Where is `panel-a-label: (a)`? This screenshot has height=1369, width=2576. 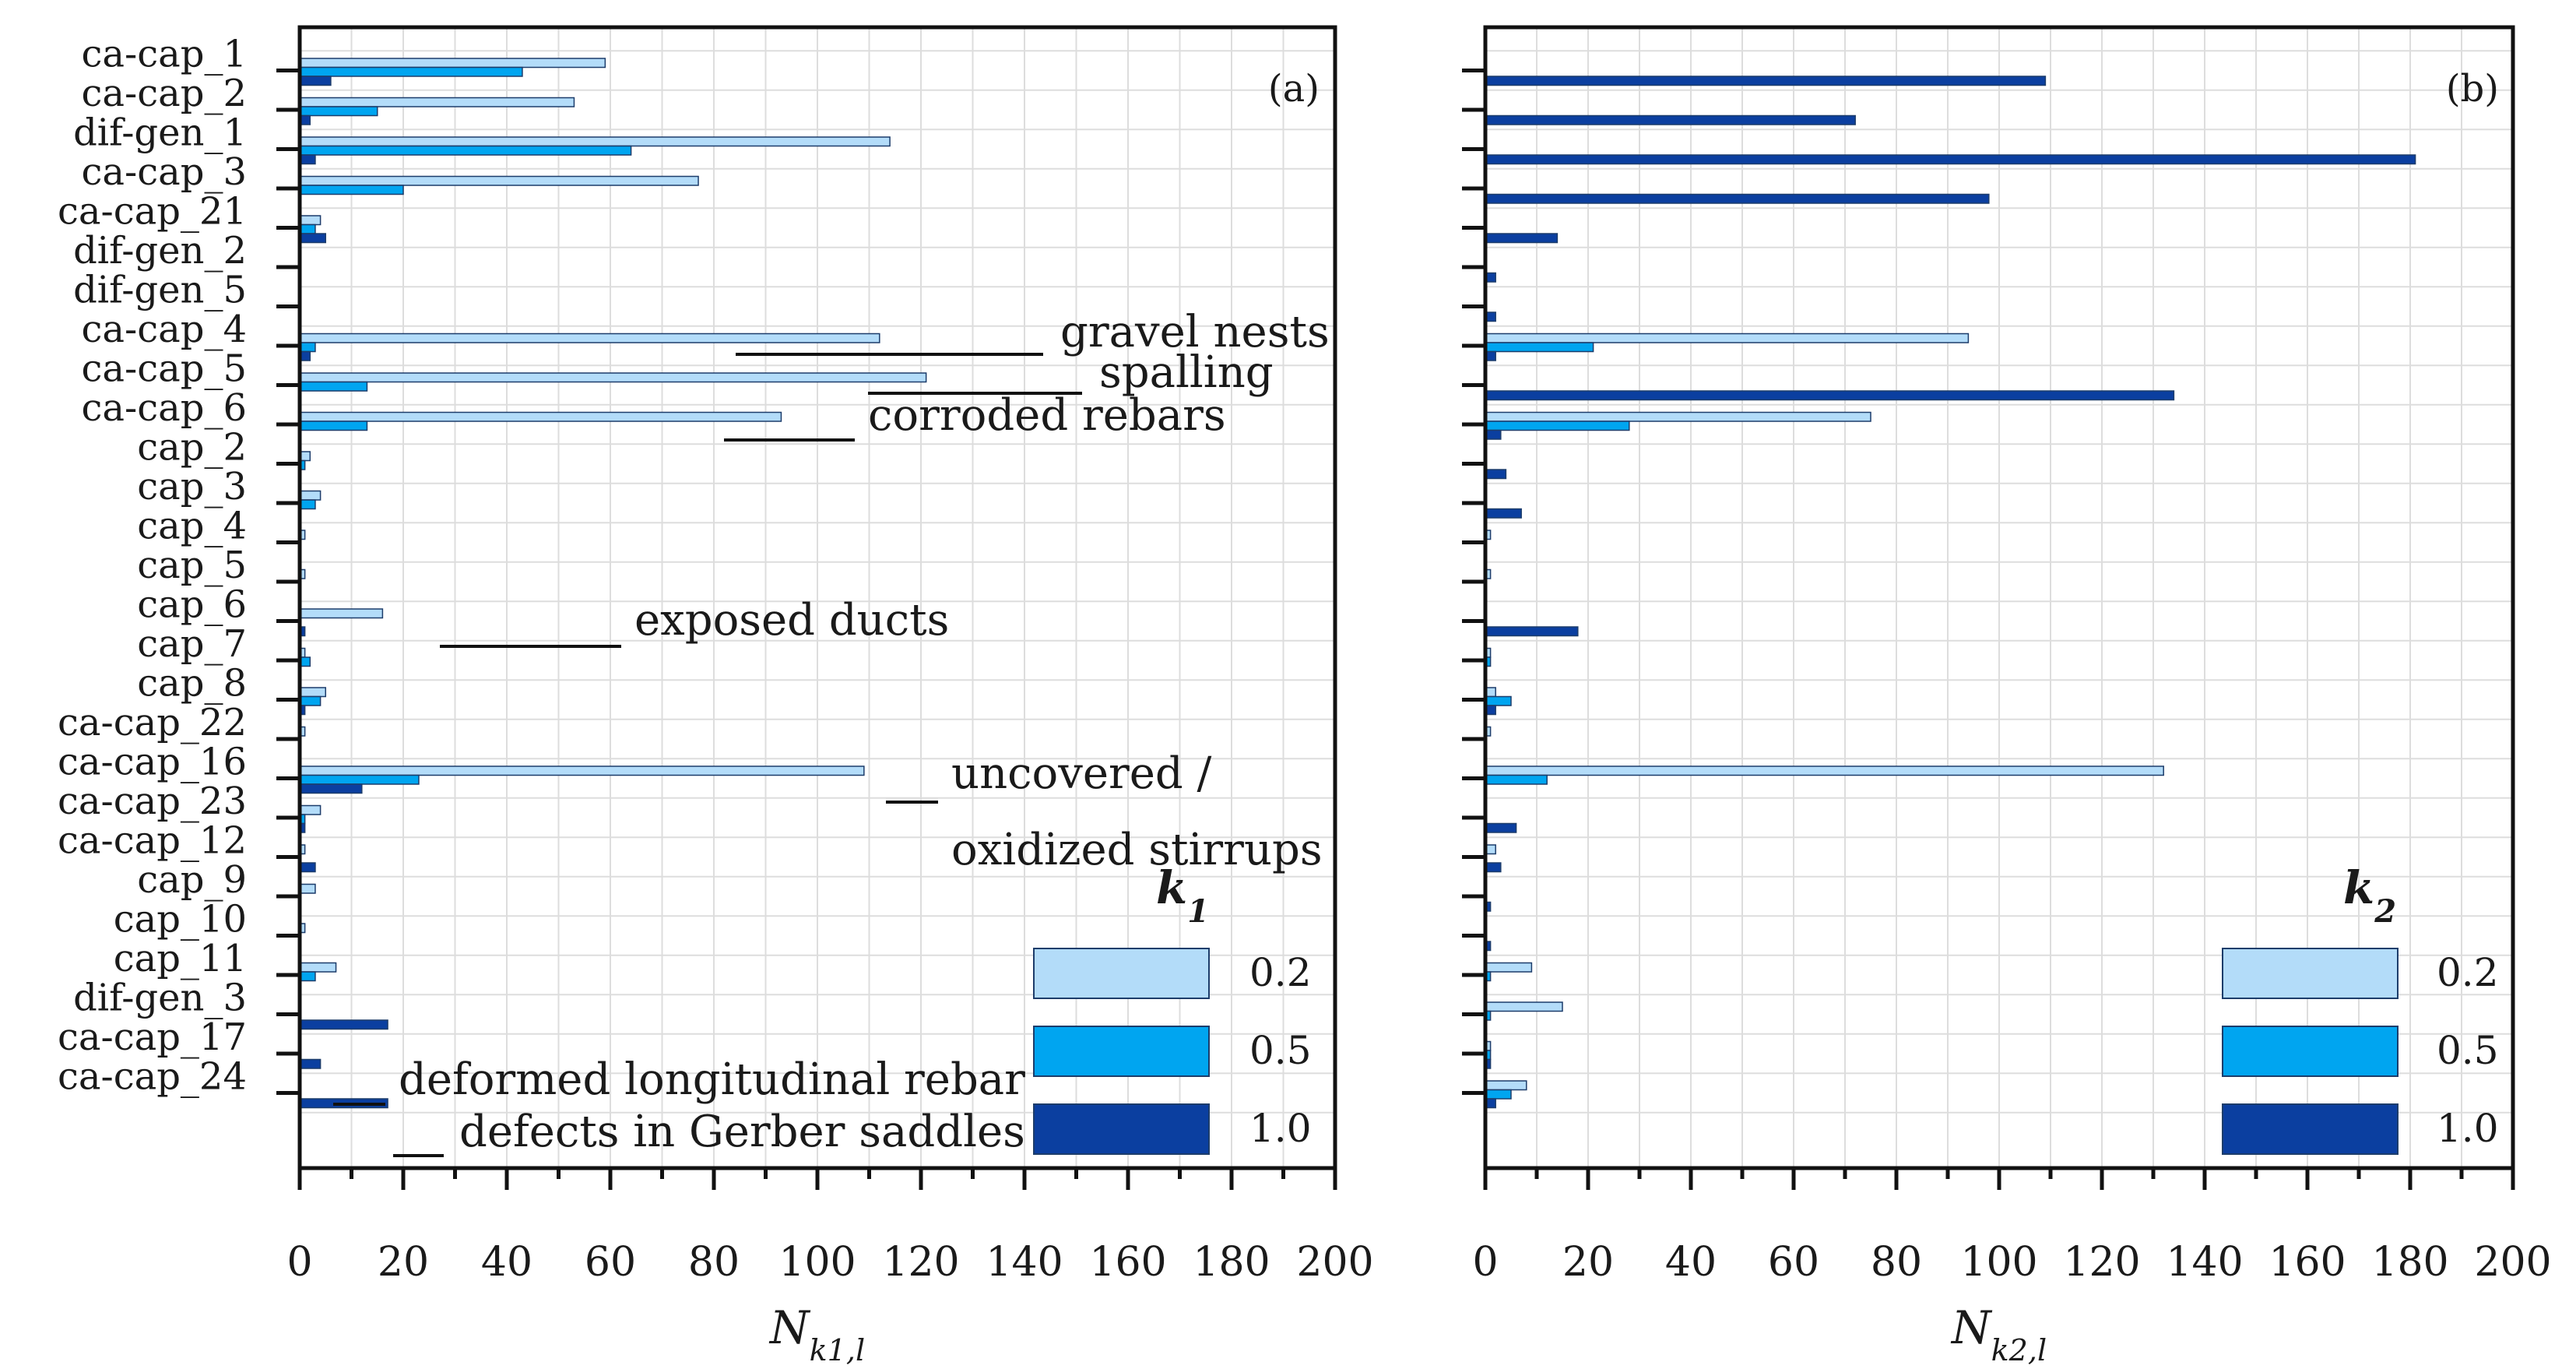
panel-a-label: (a) is located at coordinates (1294, 89).